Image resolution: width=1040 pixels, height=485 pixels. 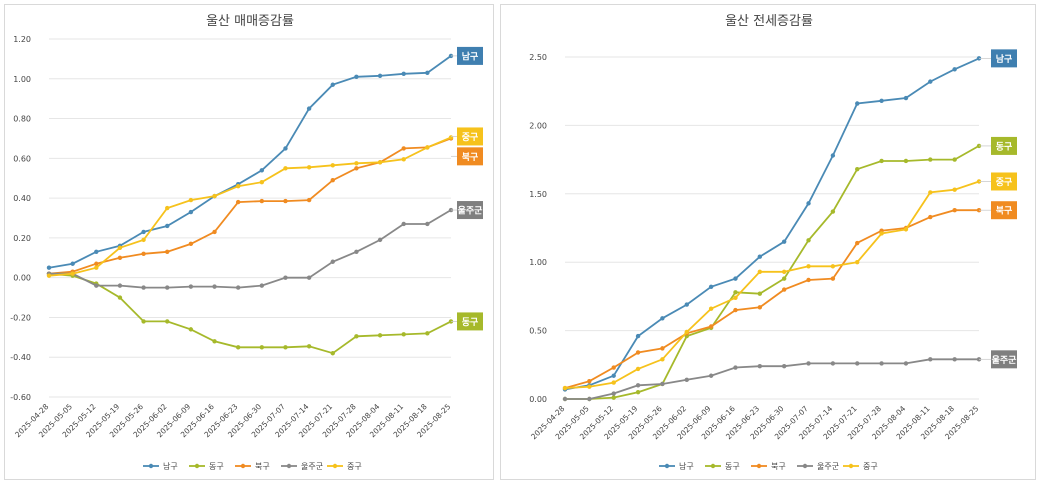 I want to click on y-tick-label: 0.60, so click(x=22, y=158).